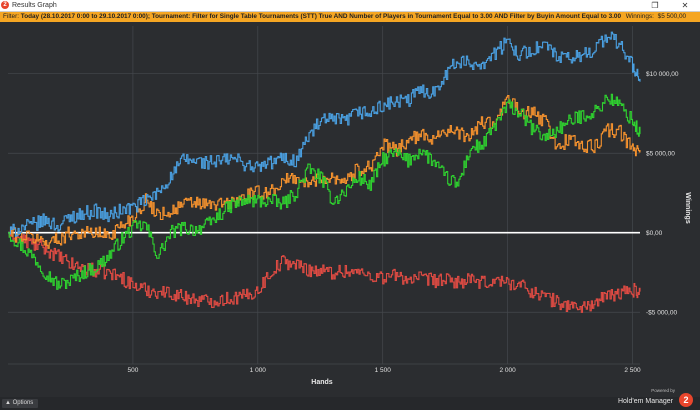 The height and width of the screenshot is (410, 700). I want to click on y-tick-labels: -$5 000,00 $0,00 $5 000,00 $10 000,00, so click(662, 194).